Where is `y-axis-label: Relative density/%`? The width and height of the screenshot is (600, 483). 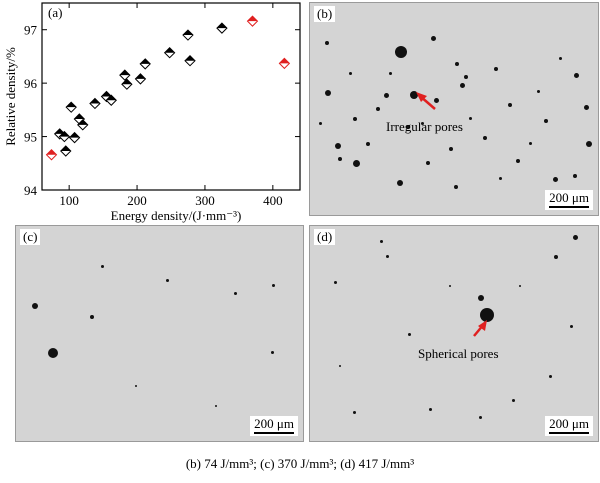
y-axis-label: Relative density/% is located at coordinates (10, 96).